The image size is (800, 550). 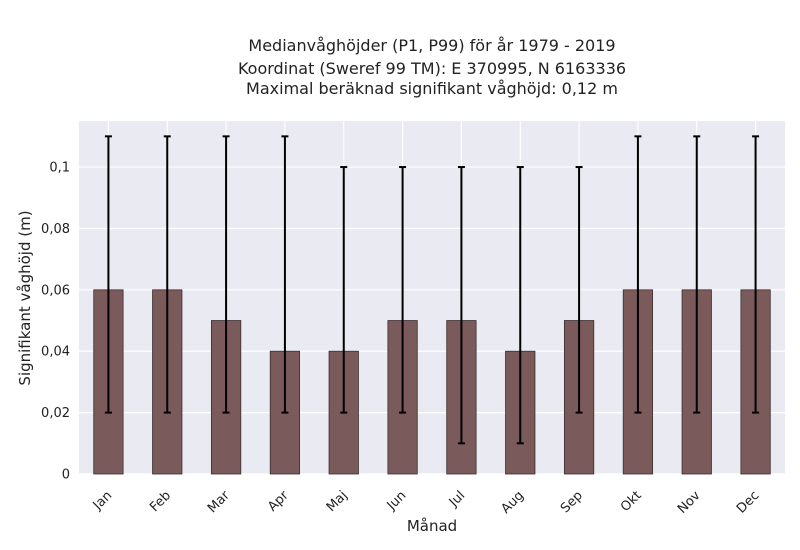 I want to click on x-tick-label: Nov, so click(x=689, y=502).